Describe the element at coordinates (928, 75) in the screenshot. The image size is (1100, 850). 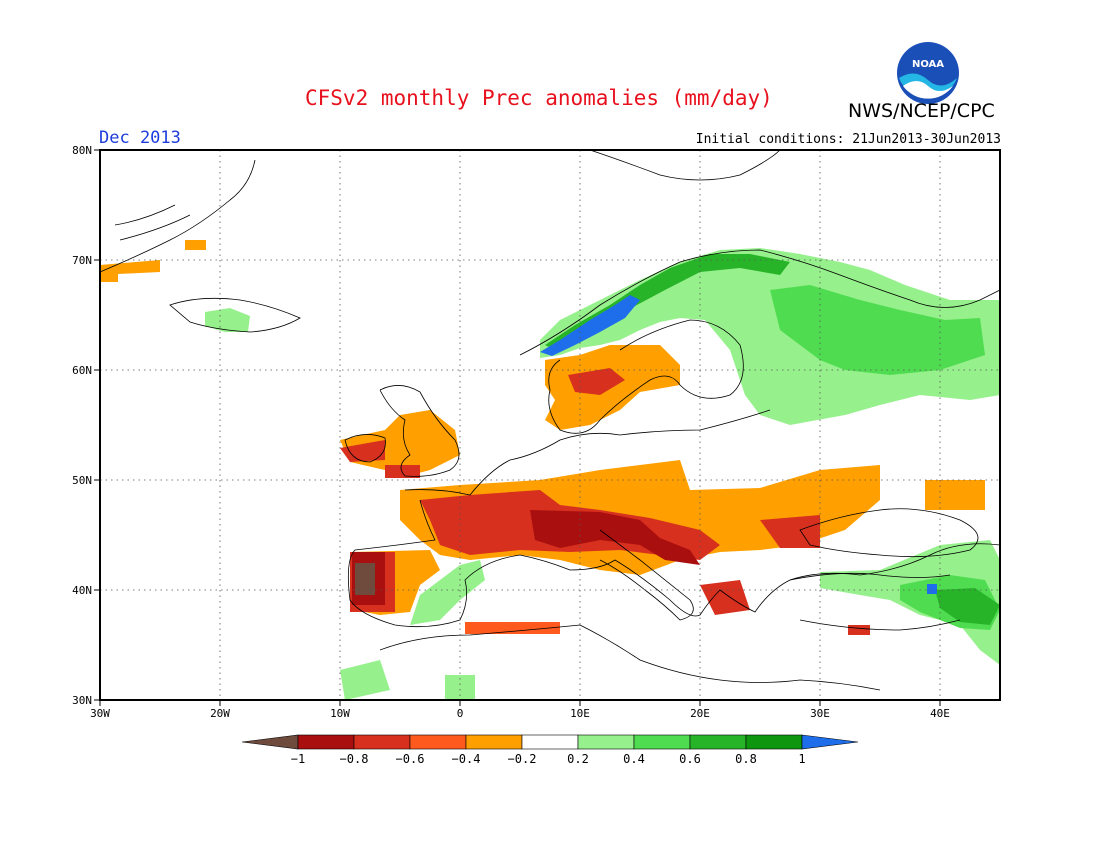
I see `noaa-logo: NOAA` at that location.